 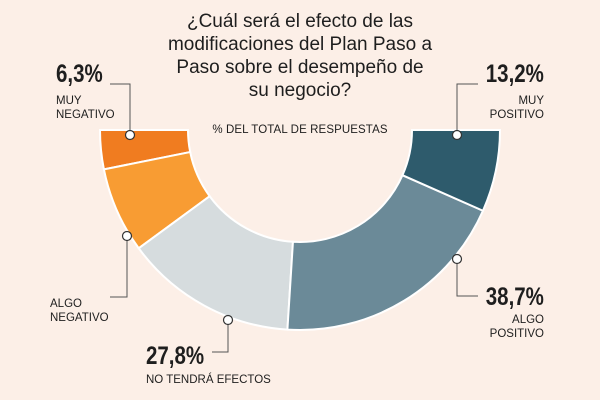 What do you see at coordinates (220, 336) in the screenshot?
I see `leader-no-efectos` at bounding box center [220, 336].